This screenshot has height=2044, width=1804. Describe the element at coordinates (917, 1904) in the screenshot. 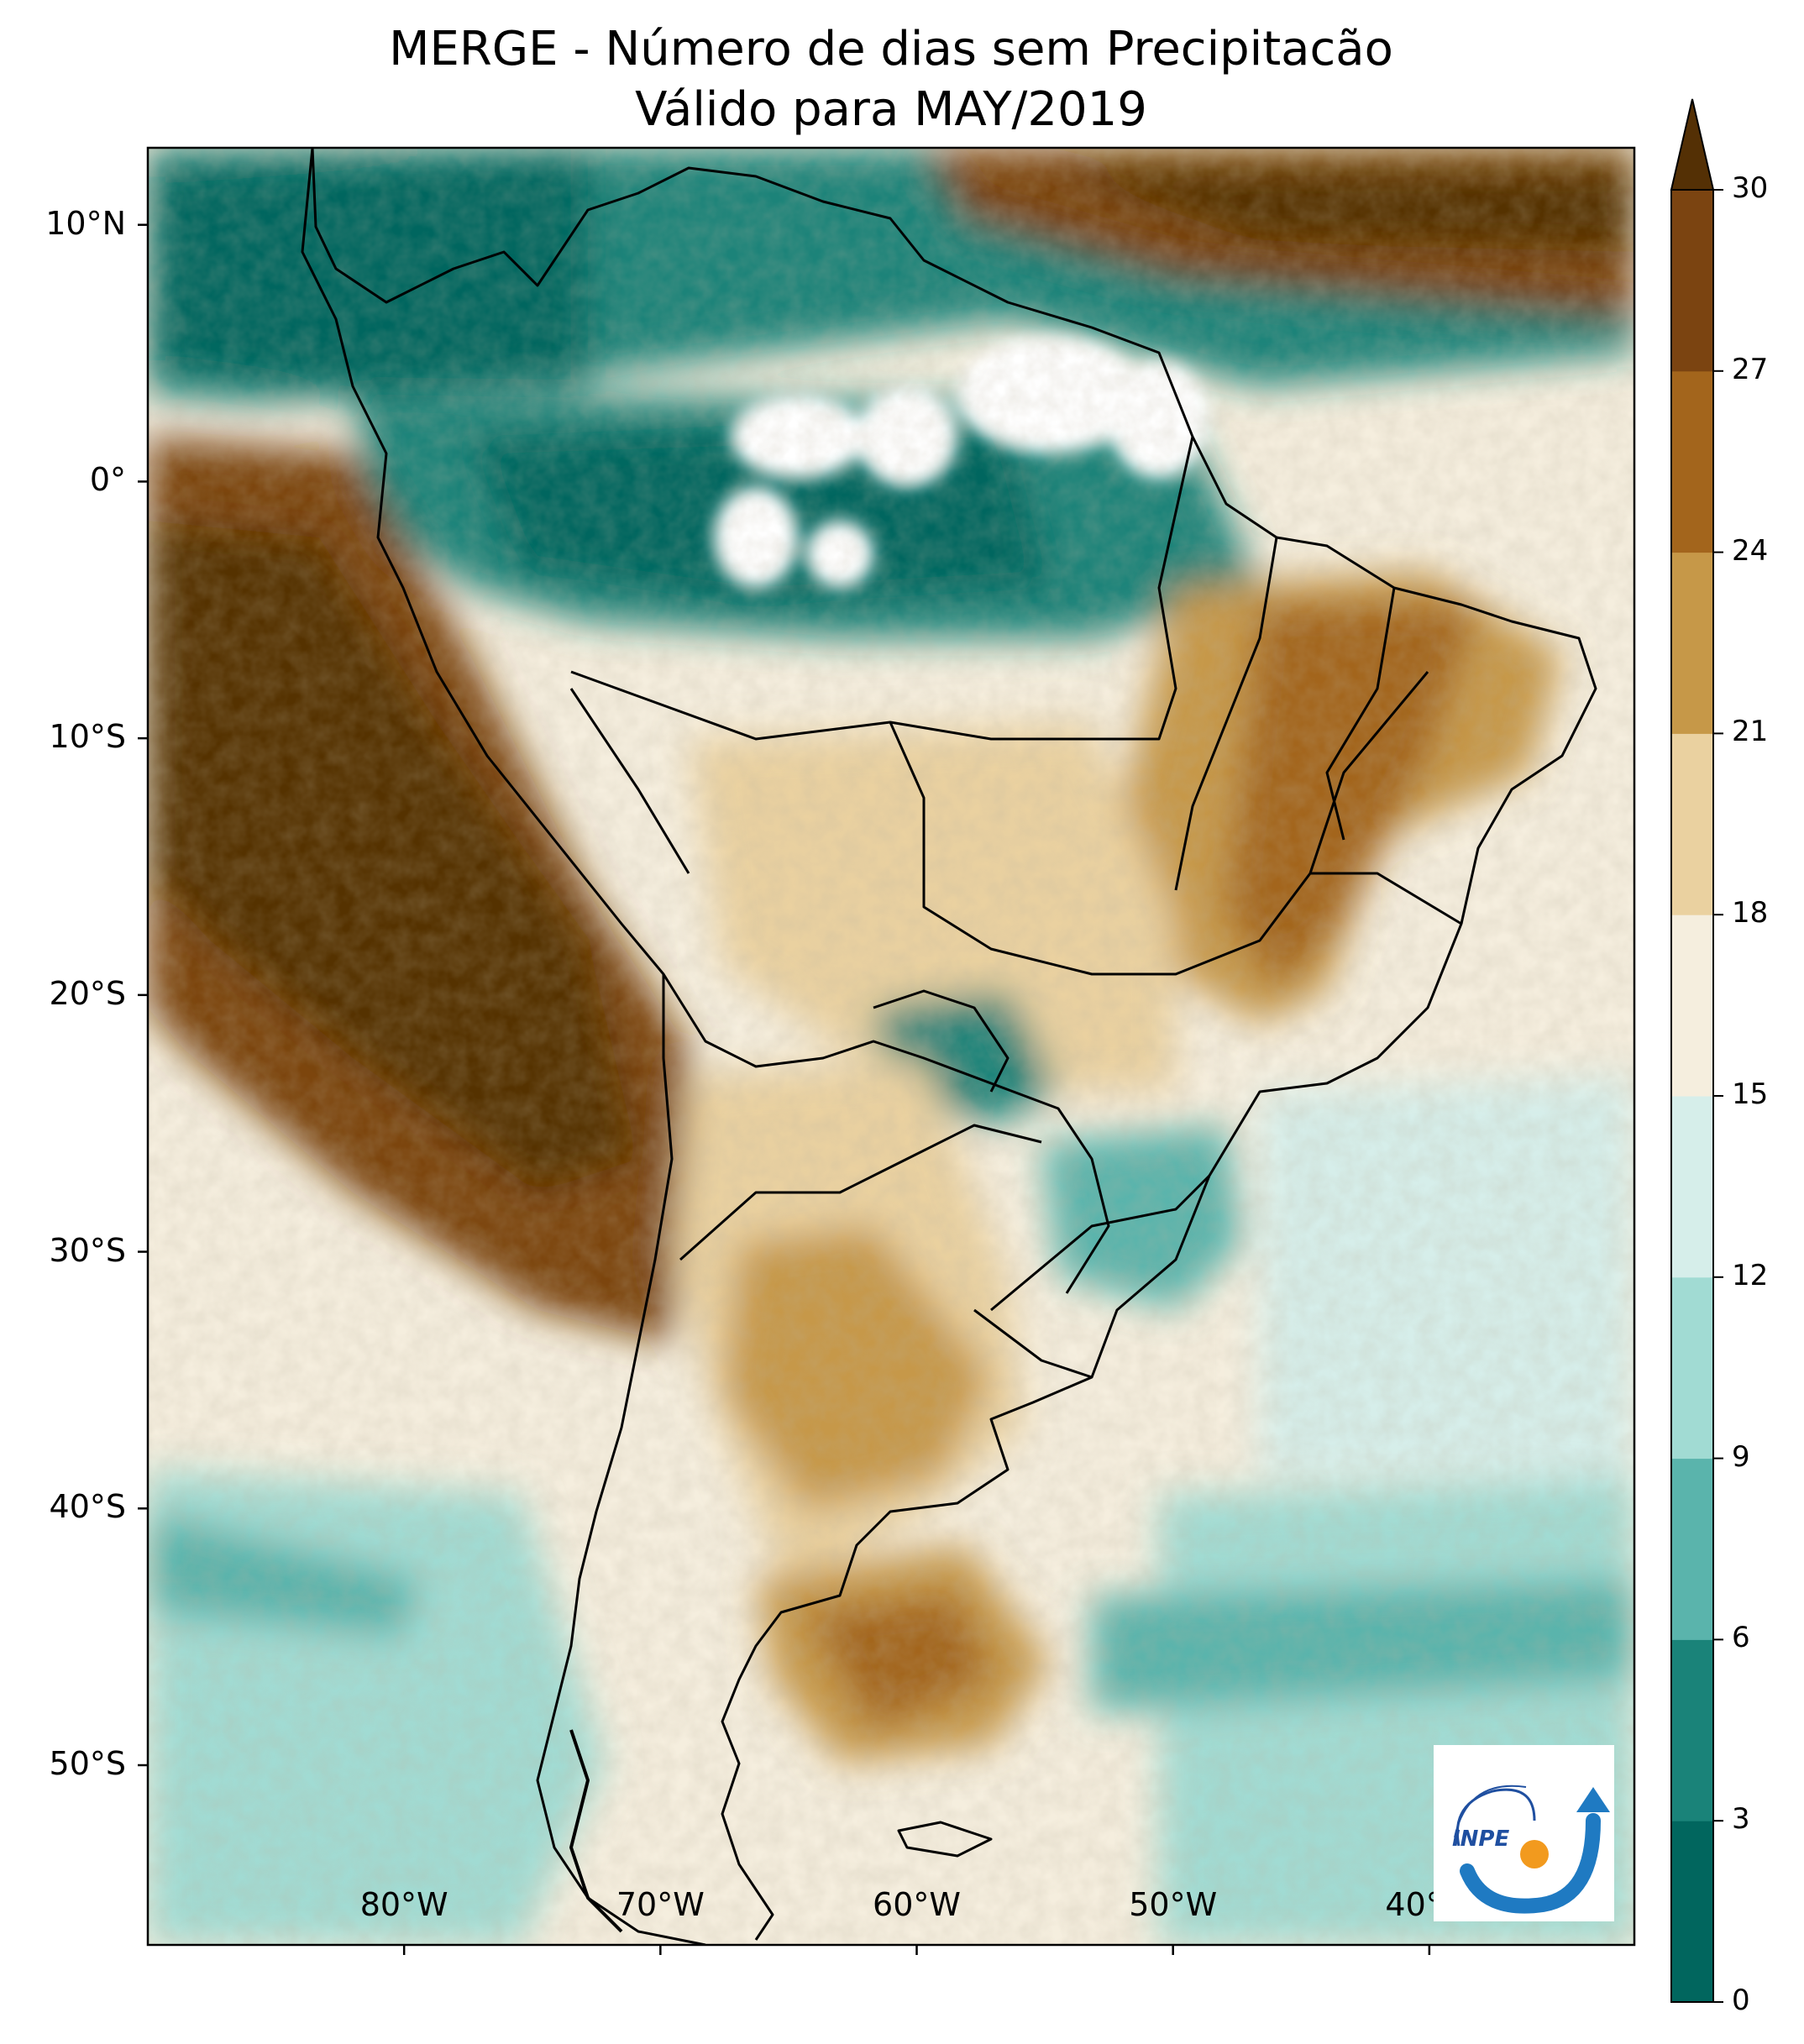

I see `lon-tick-label: 60°W` at that location.